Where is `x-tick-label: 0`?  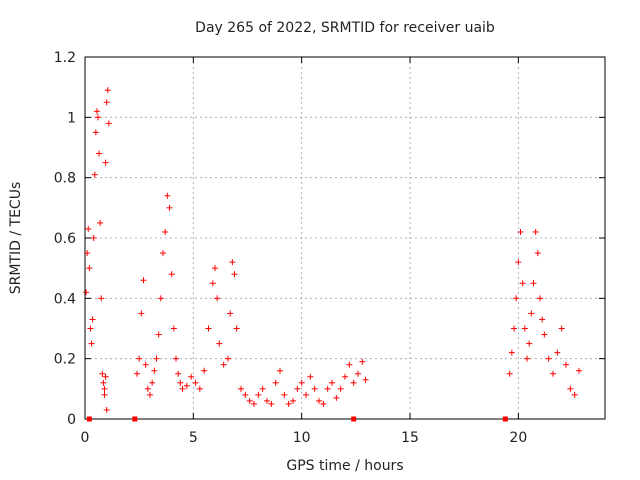
x-tick-label: 0 is located at coordinates (85, 438).